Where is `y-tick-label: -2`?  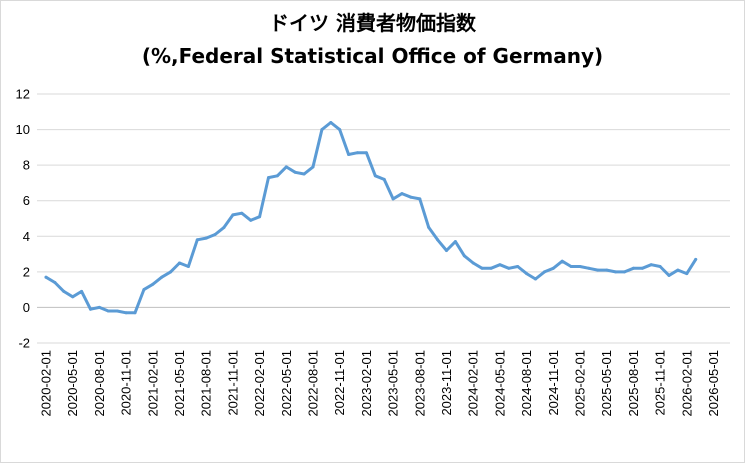 y-tick-label: -2 is located at coordinates (24, 343).